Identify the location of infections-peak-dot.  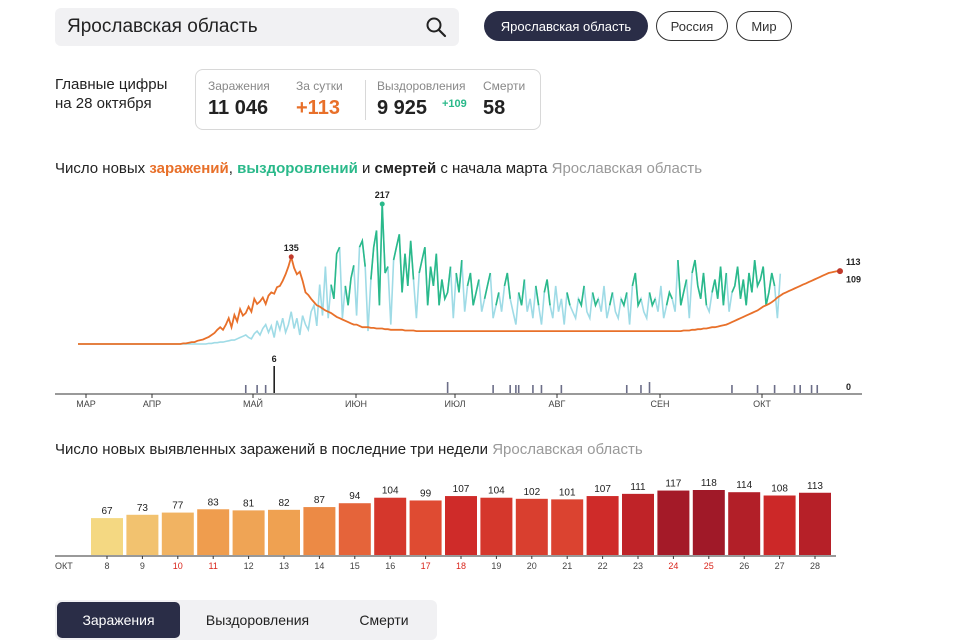
(291, 257).